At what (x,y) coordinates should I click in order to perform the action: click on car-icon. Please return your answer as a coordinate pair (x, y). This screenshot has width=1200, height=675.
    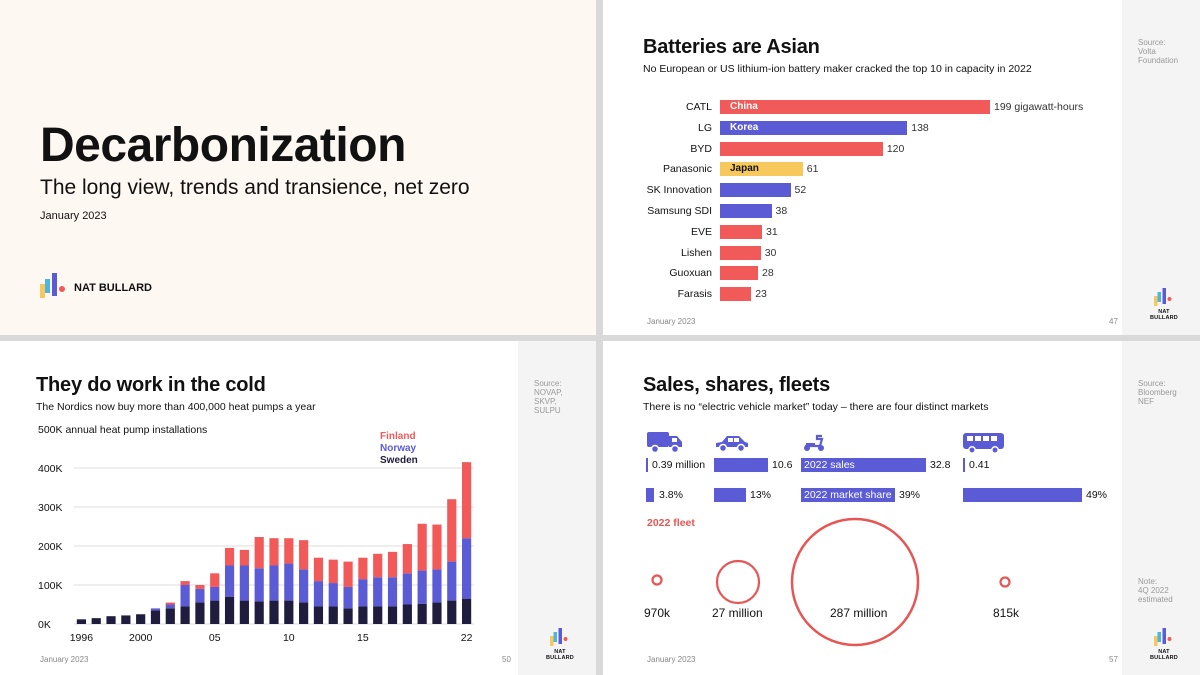
    Looking at the image, I should click on (732, 444).